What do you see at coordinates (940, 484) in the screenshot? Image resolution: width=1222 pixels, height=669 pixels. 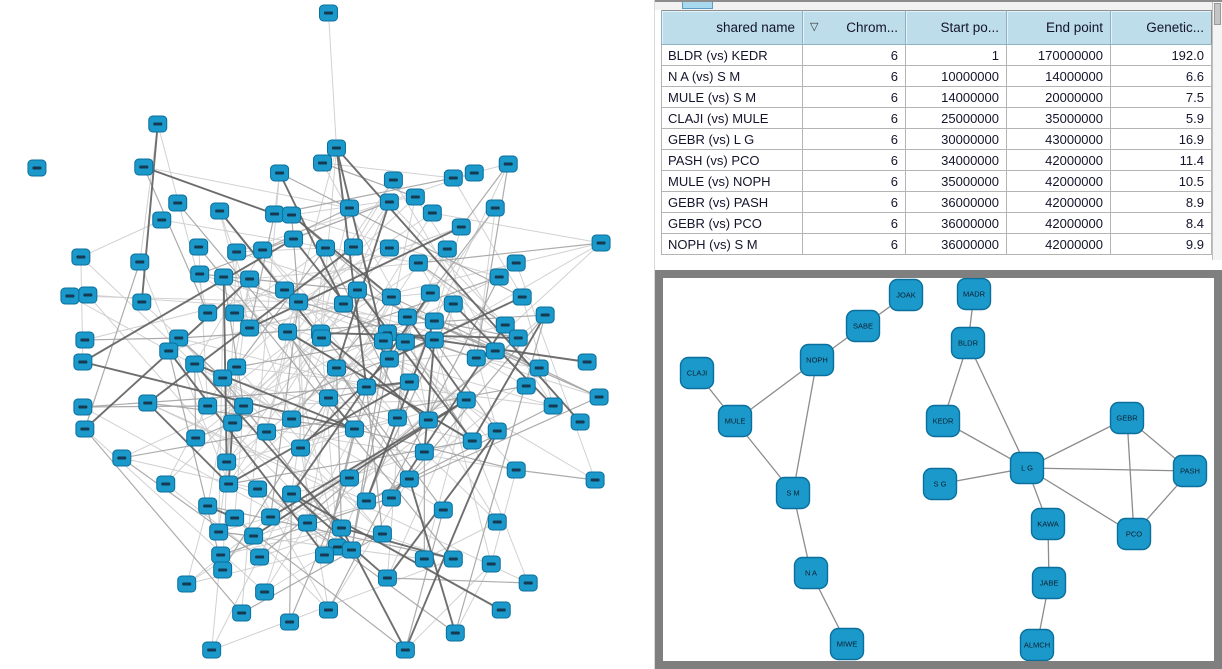 I see `network-node-s-g` at bounding box center [940, 484].